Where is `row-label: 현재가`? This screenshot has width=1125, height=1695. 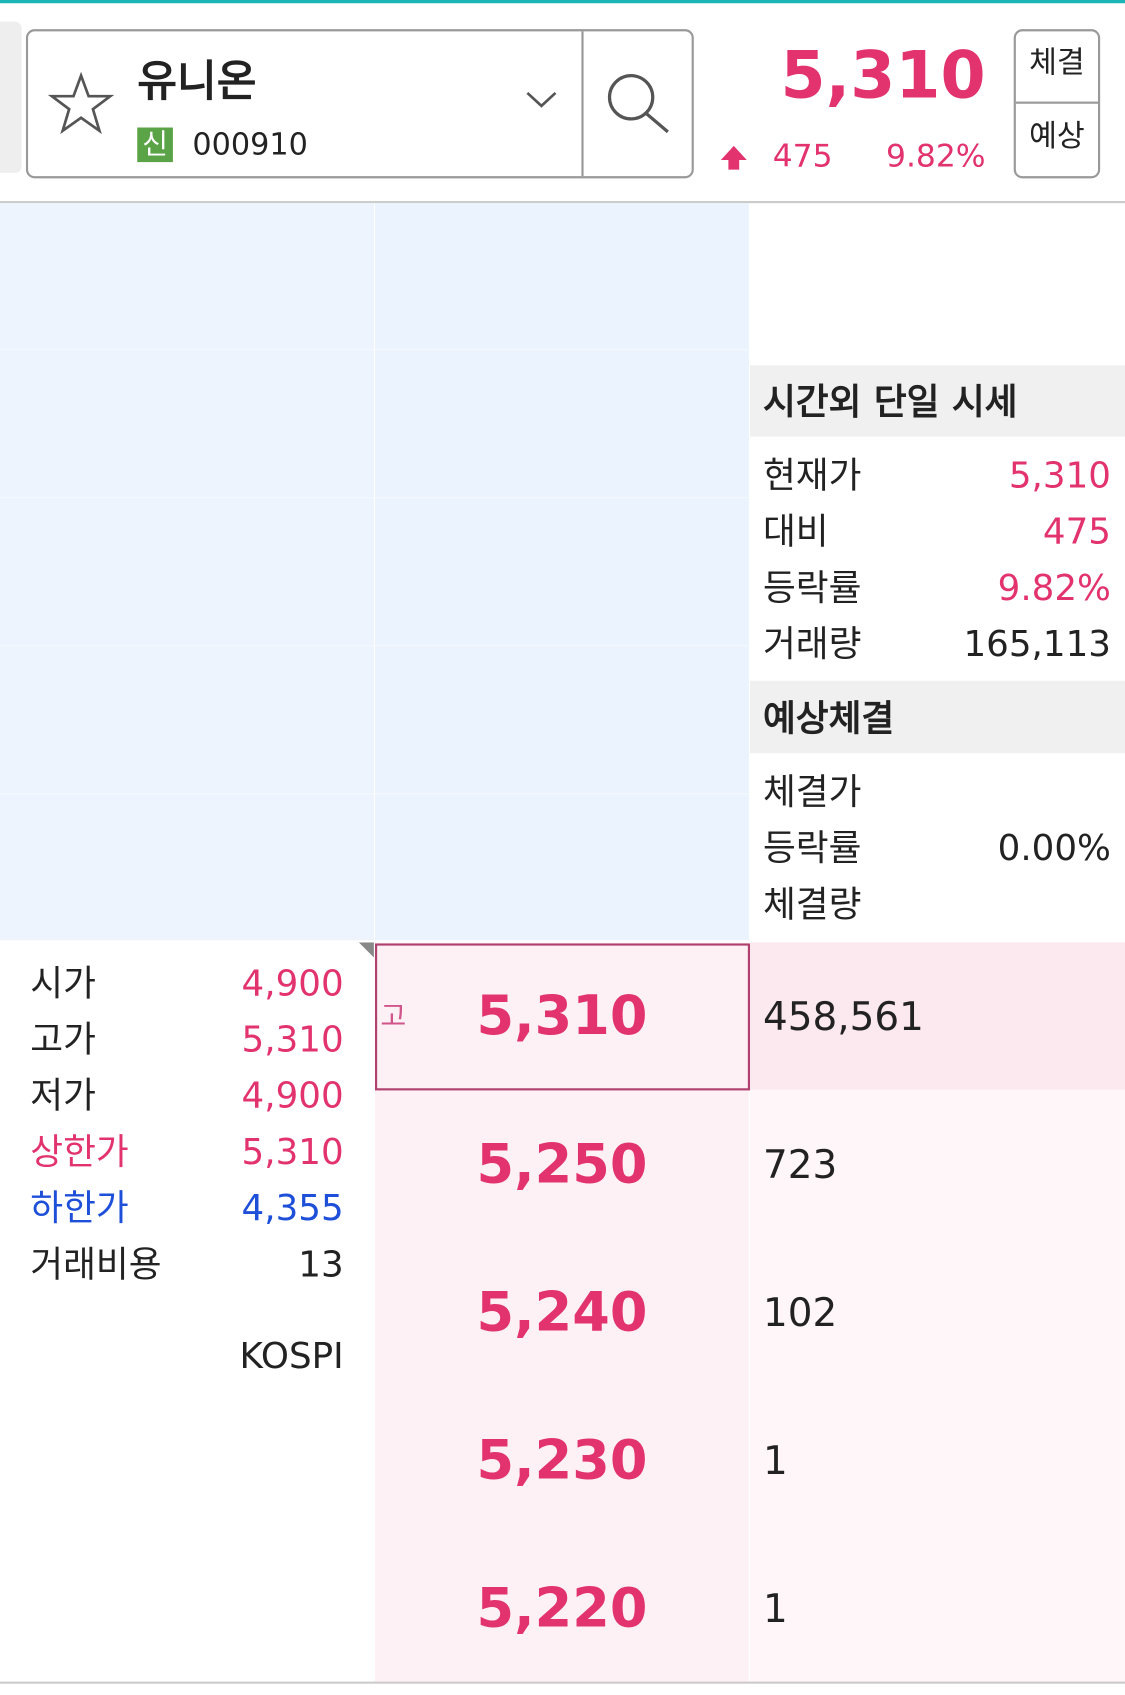
row-label: 현재가 is located at coordinates (812, 475).